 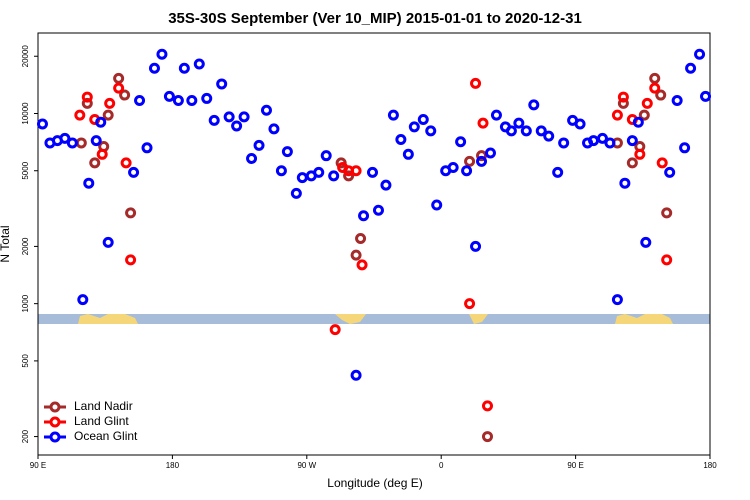 What do you see at coordinates (25, 170) in the screenshot?
I see `y-tick-label: 5000` at bounding box center [25, 170].